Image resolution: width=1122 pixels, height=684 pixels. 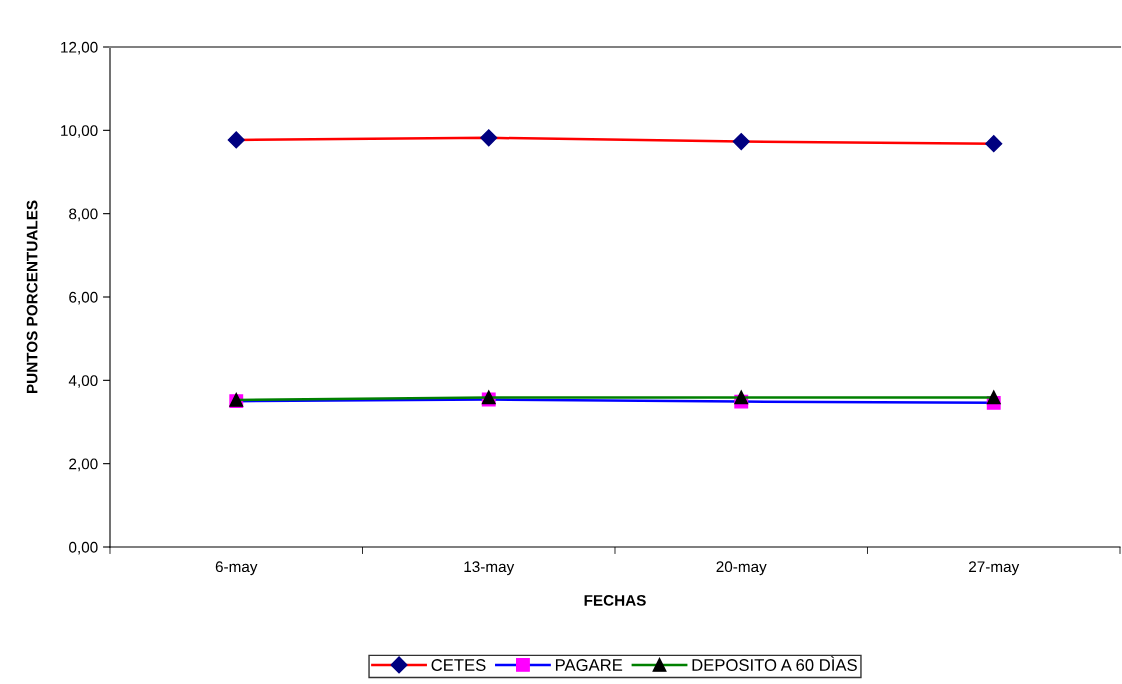 What do you see at coordinates (83, 465) in the screenshot?
I see `y-tick-label: 2,00` at bounding box center [83, 465].